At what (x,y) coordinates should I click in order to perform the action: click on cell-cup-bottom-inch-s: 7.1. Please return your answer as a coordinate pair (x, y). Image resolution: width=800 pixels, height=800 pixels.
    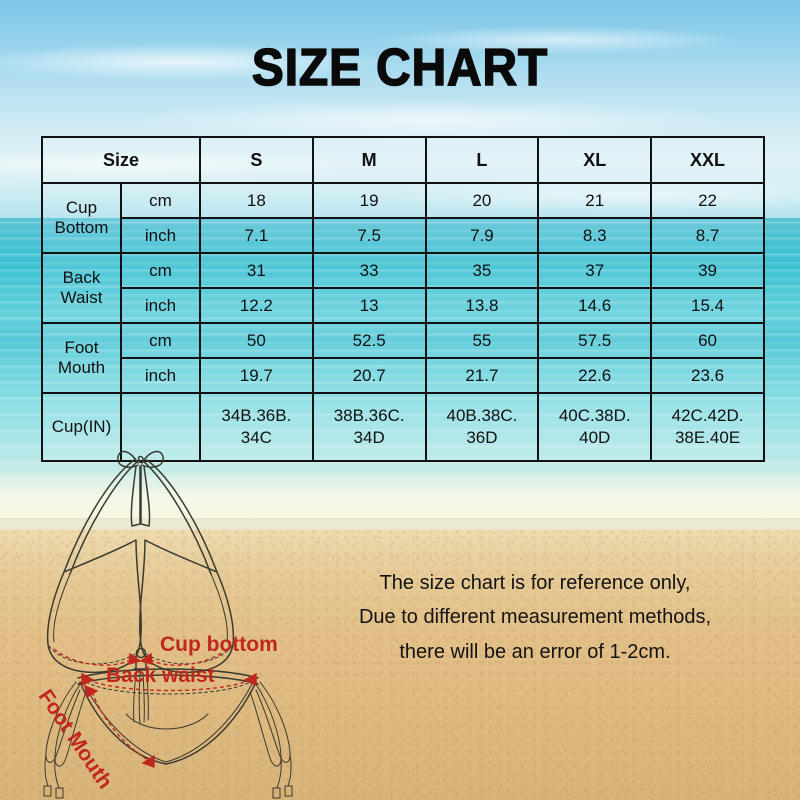
    Looking at the image, I should click on (256, 235).